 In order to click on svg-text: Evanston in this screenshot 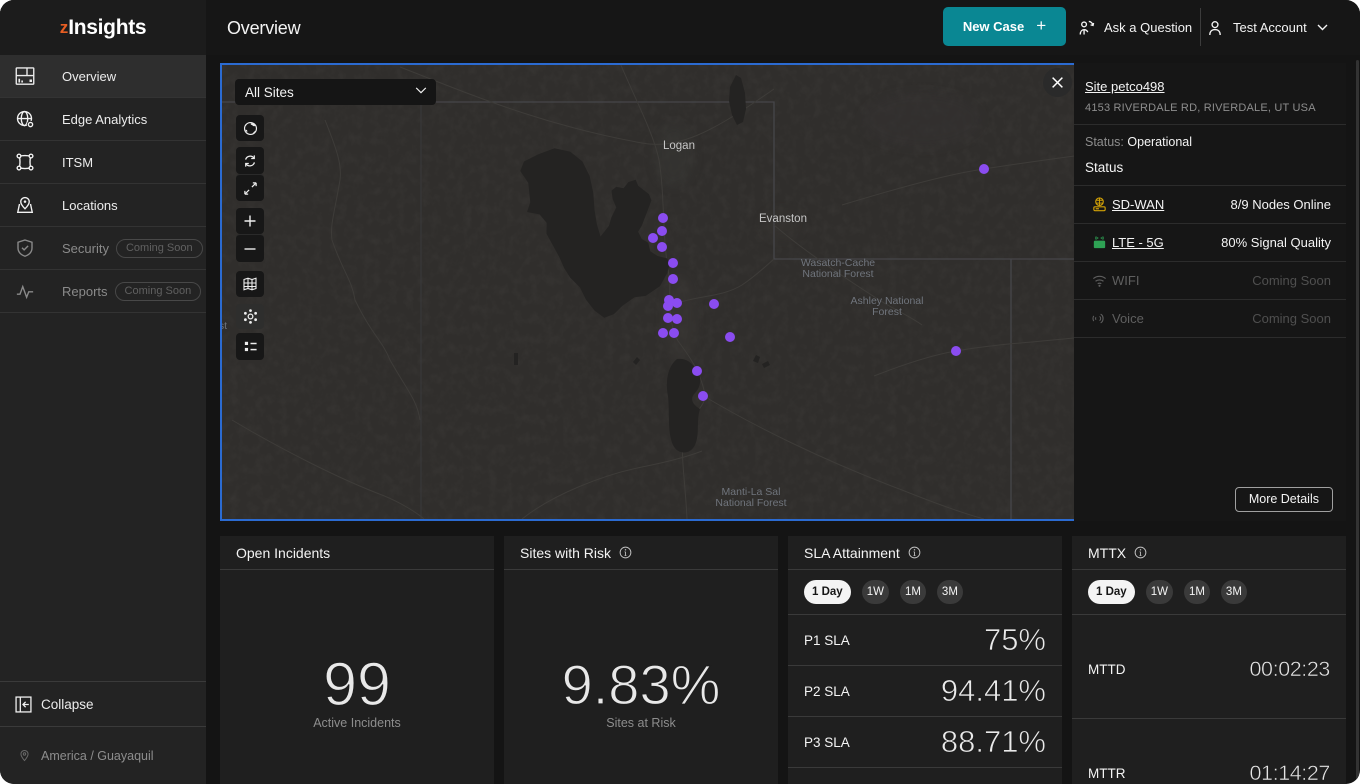, I will do `click(783, 219)`.